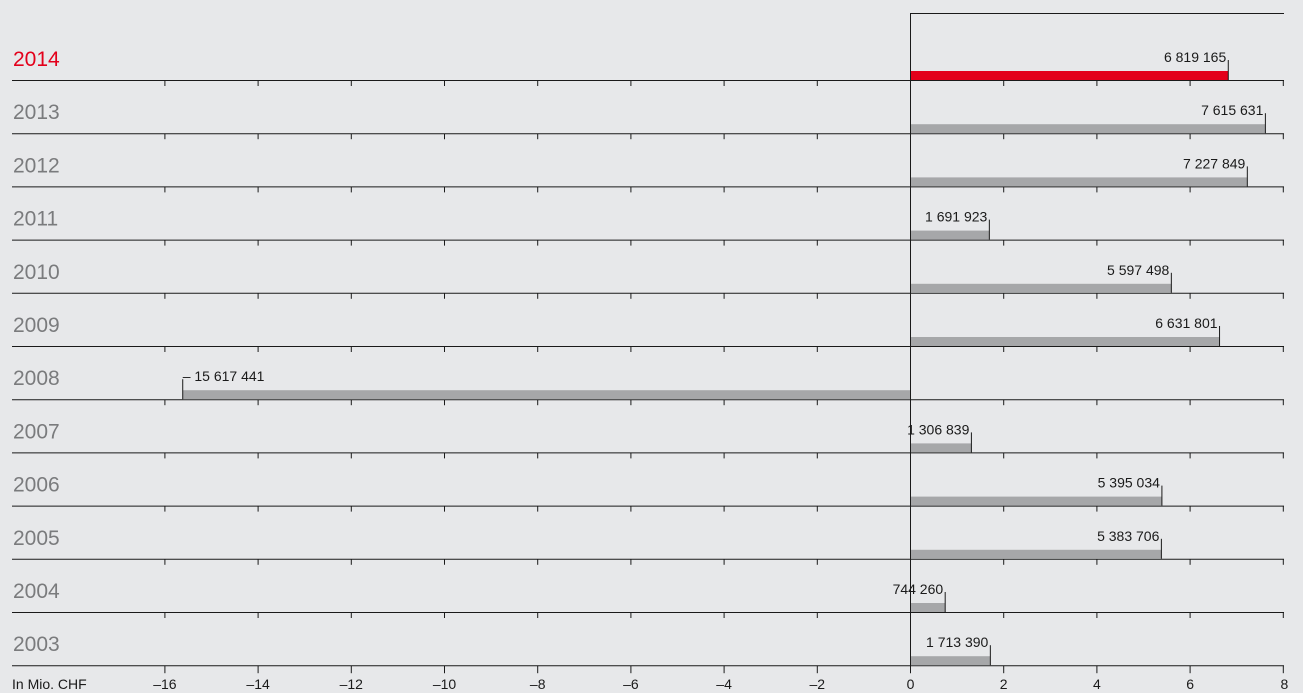  What do you see at coordinates (36, 112) in the screenshot?
I see `category-label: 2013` at bounding box center [36, 112].